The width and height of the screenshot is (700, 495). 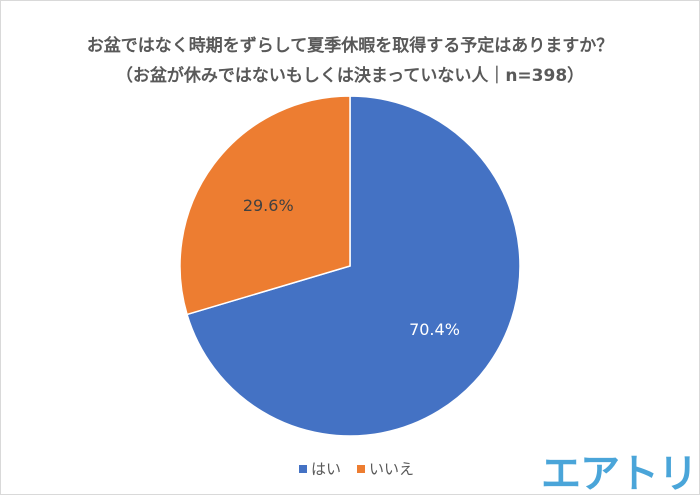 I want to click on legend-swatch-yes, so click(x=303, y=468).